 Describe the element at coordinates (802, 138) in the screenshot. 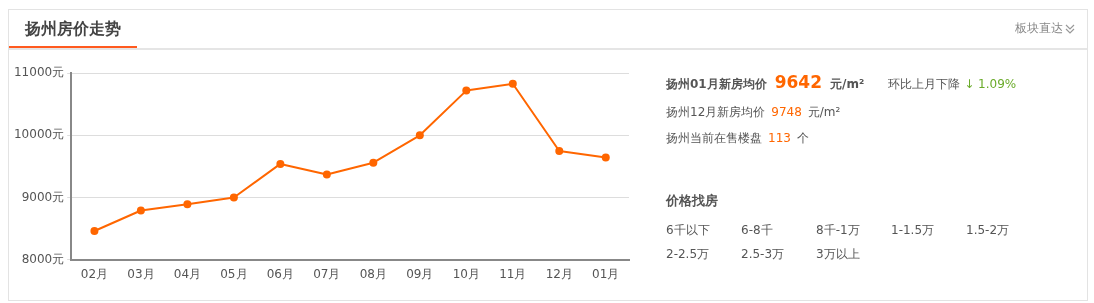

I see `text: 个` at that location.